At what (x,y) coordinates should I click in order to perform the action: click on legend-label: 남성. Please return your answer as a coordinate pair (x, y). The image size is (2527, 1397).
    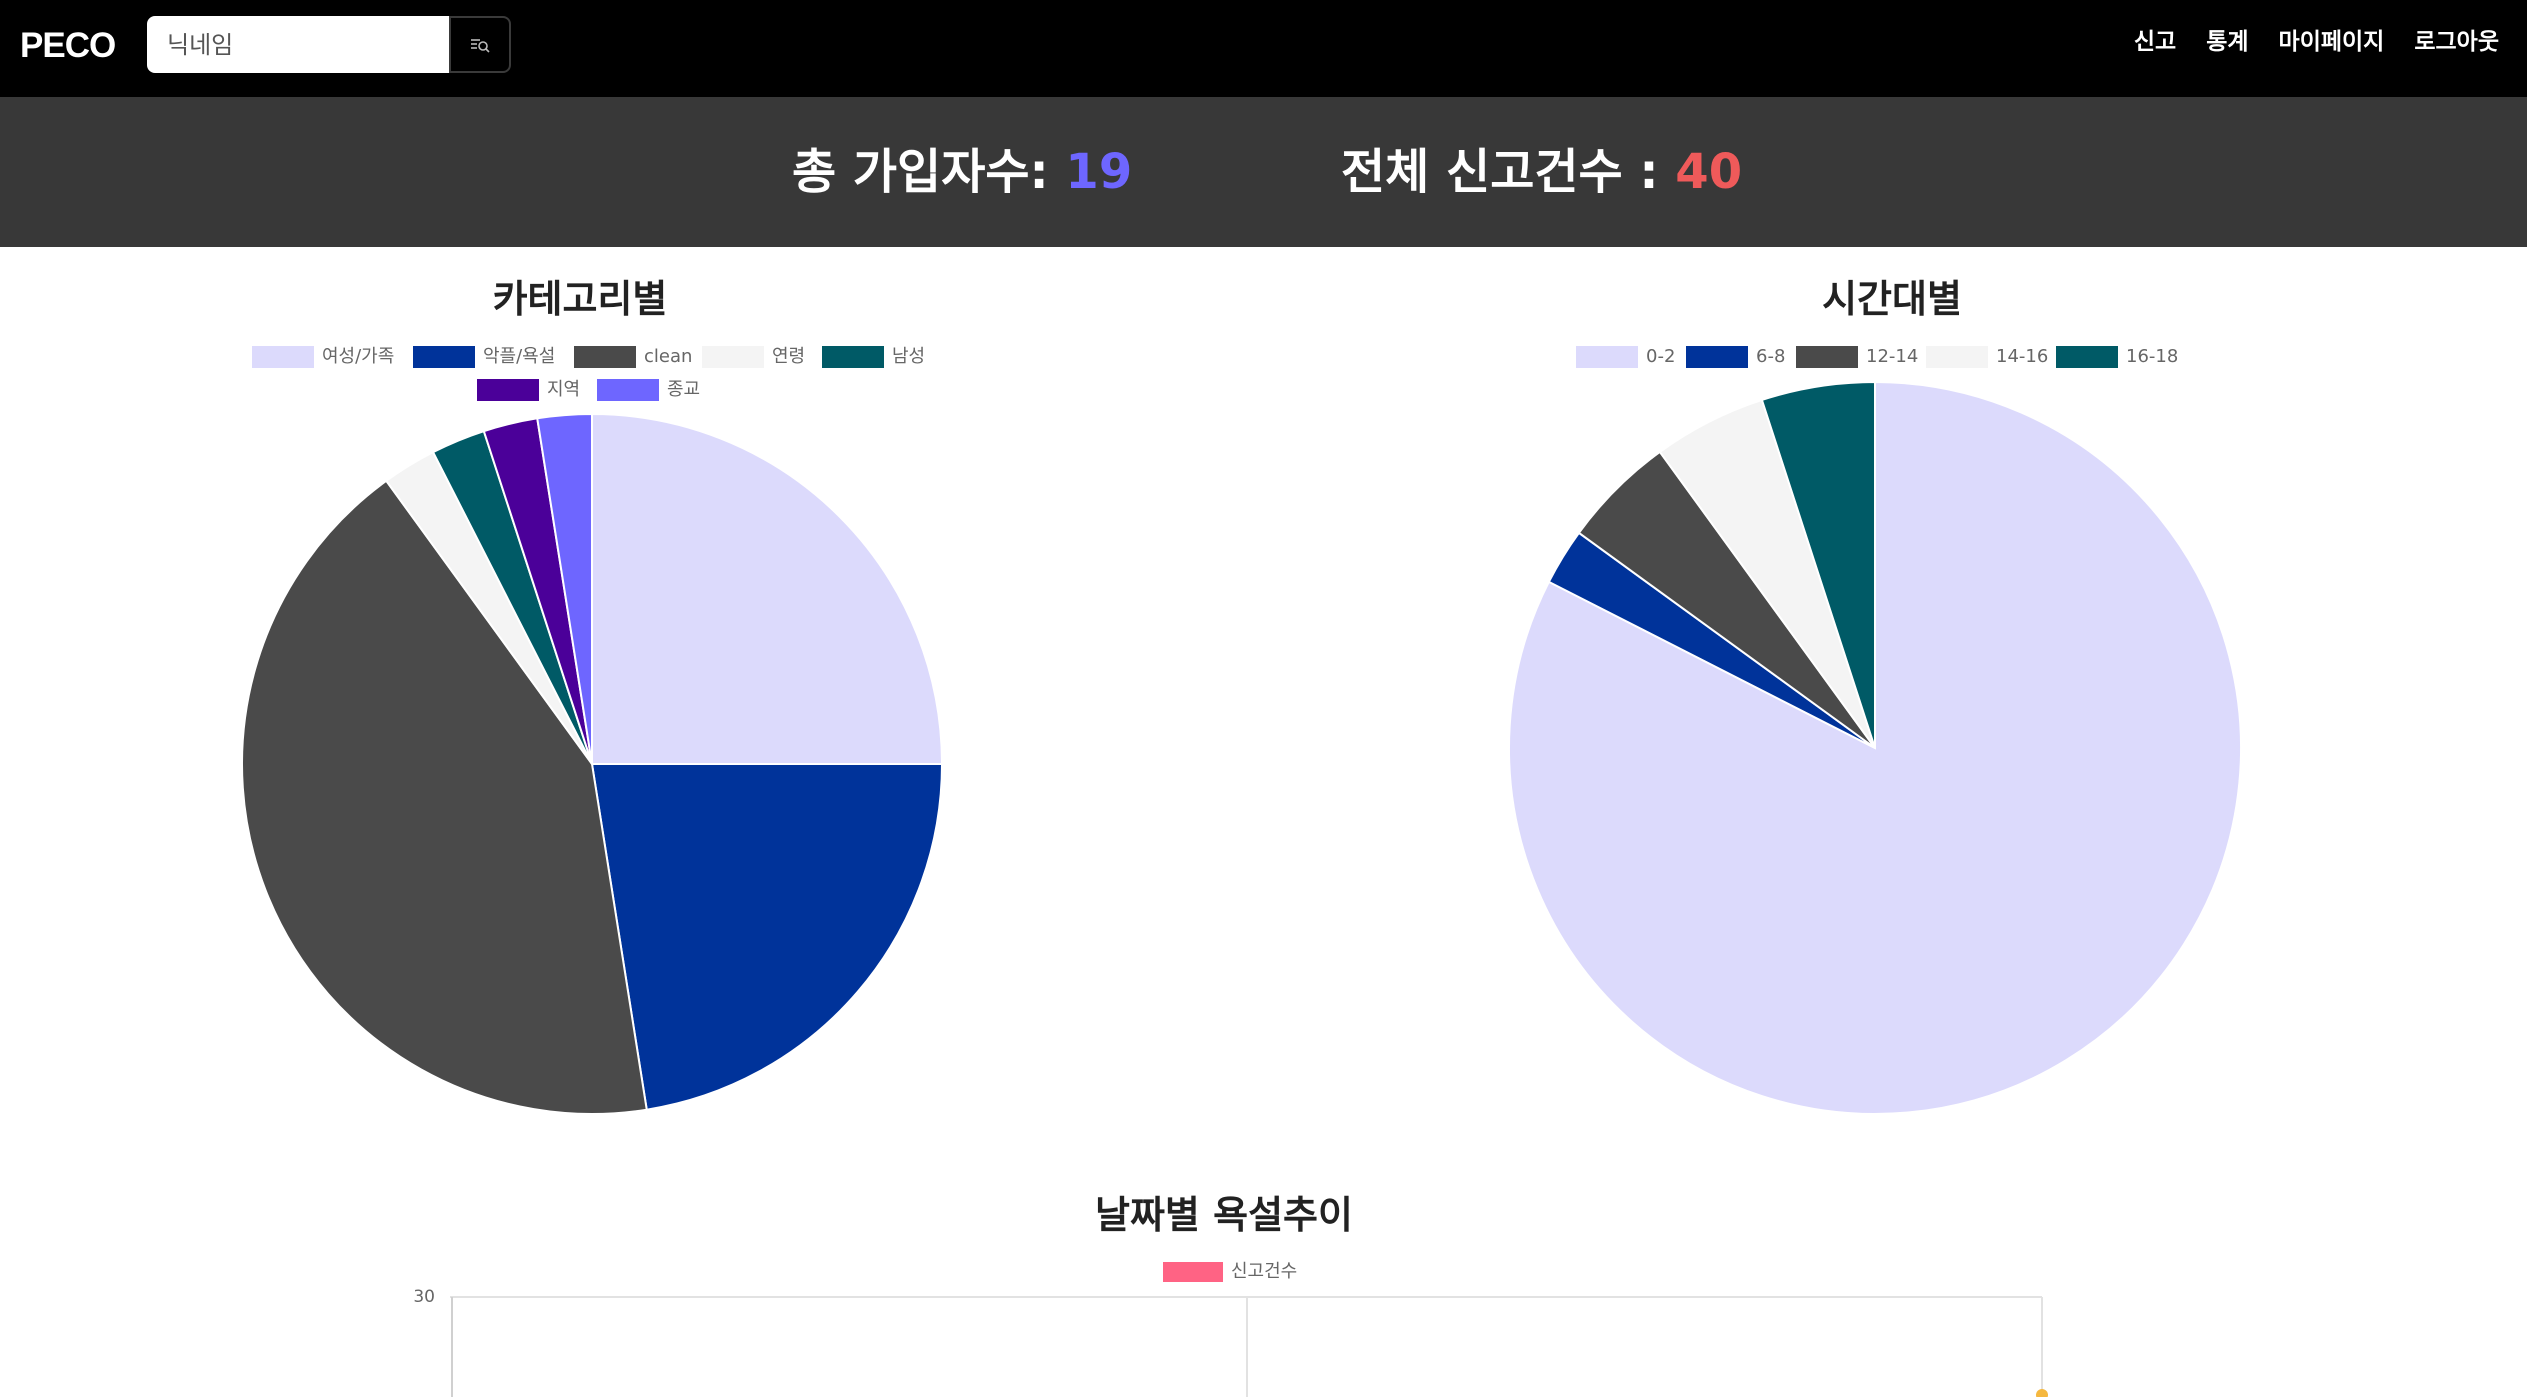
    Looking at the image, I should click on (909, 356).